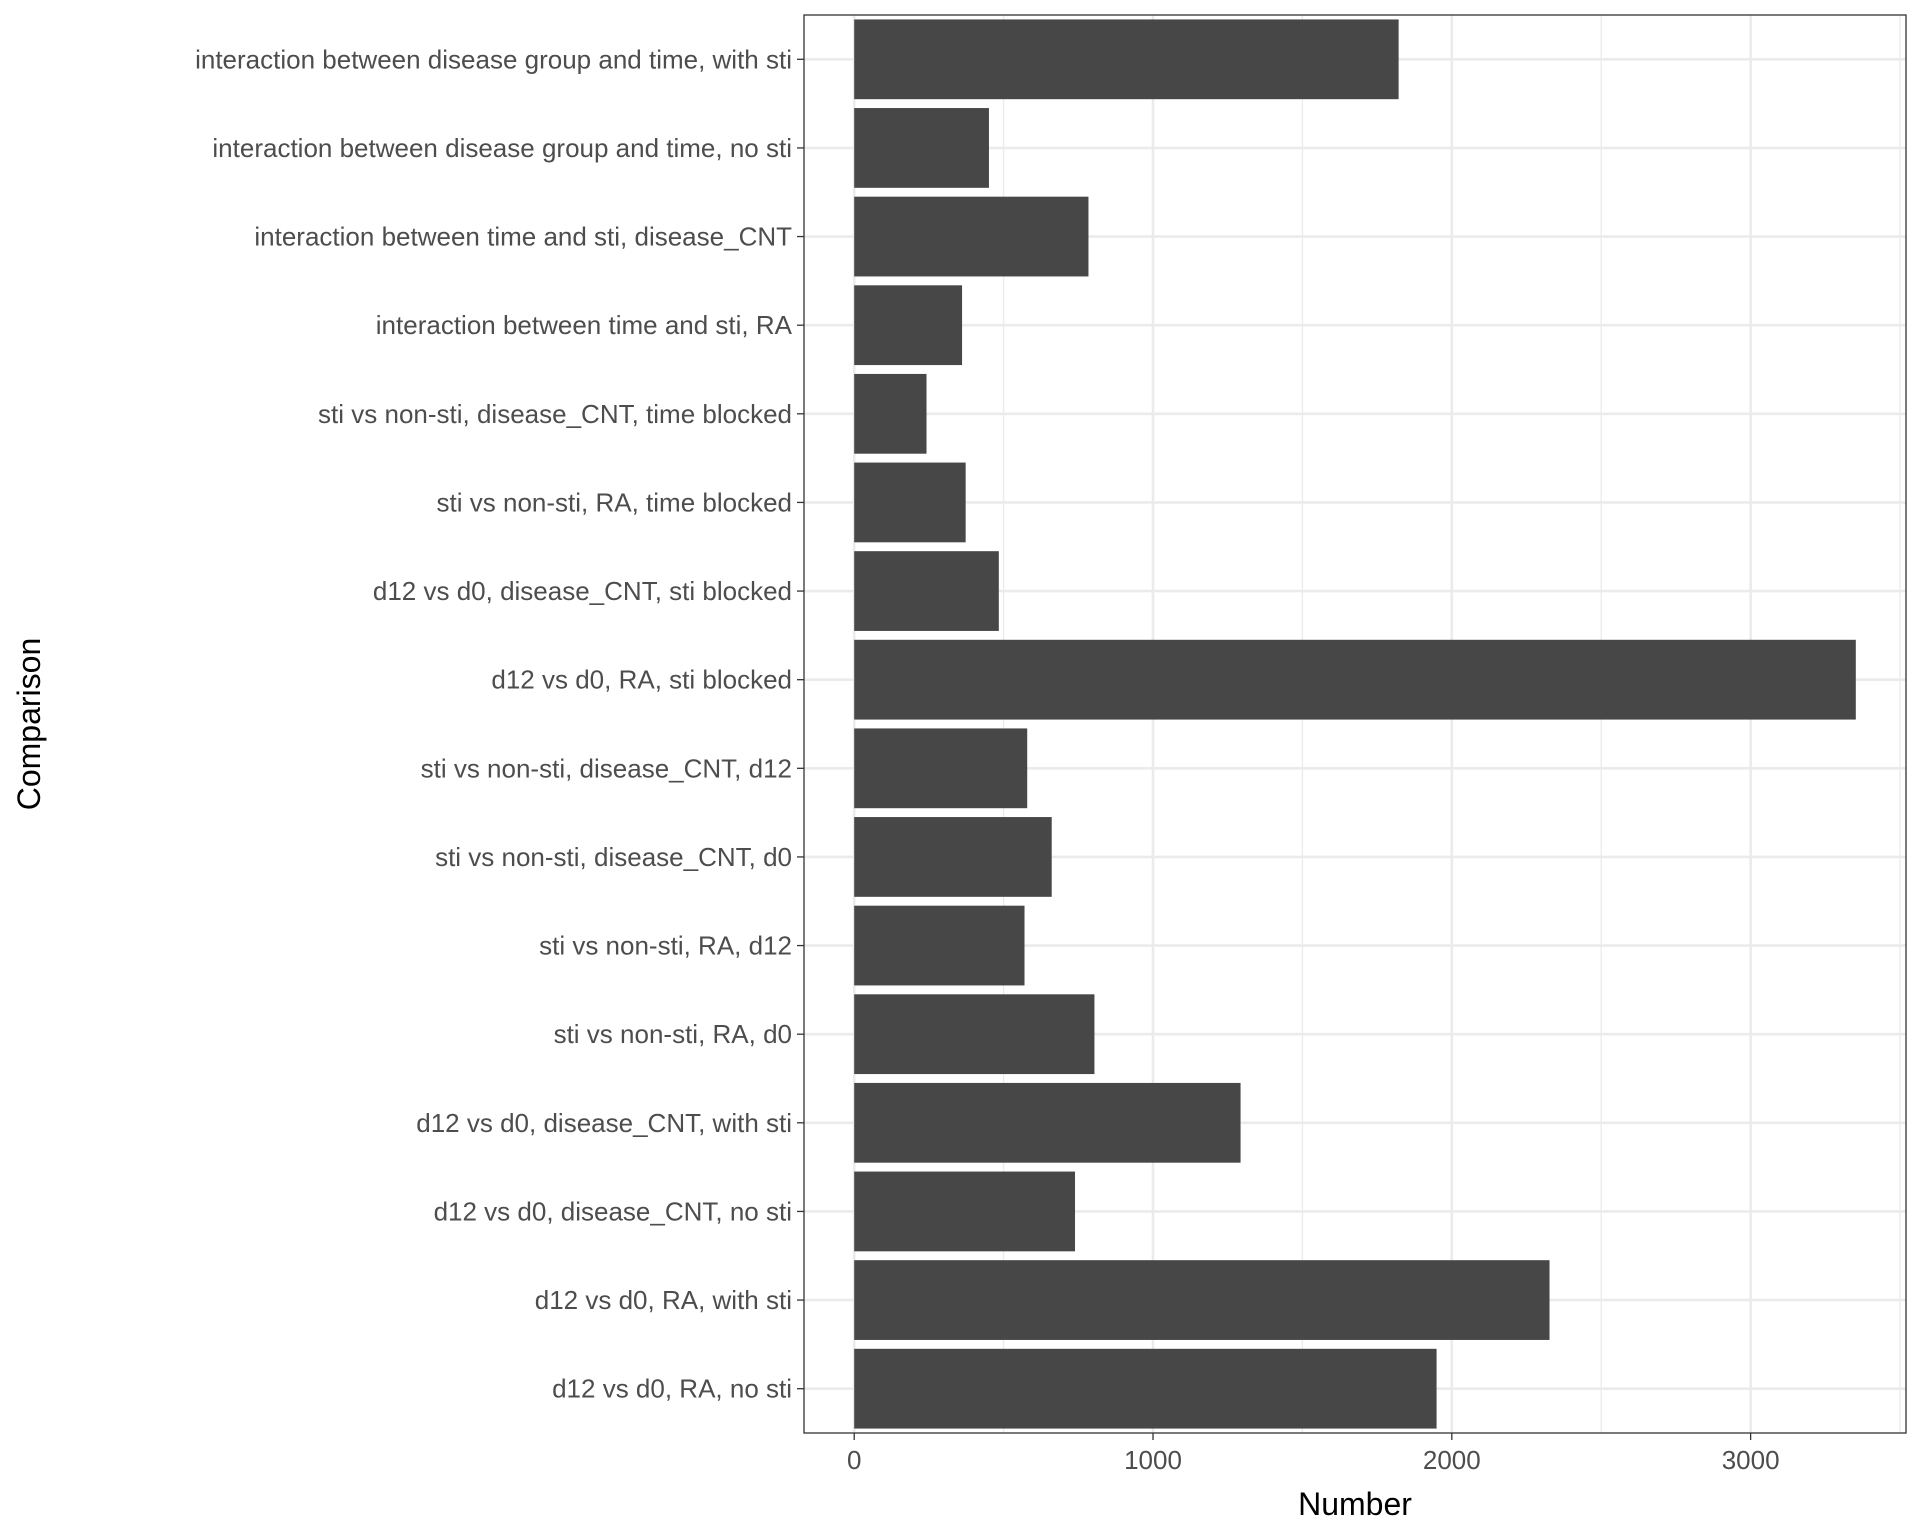  I want to click on x-tick-label: 1000, so click(1153, 1460).